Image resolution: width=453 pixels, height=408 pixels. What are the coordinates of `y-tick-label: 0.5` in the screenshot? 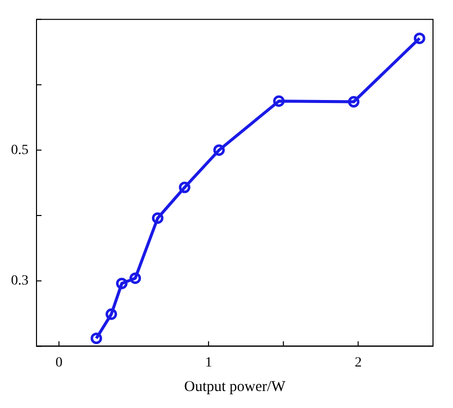 It's located at (19, 150).